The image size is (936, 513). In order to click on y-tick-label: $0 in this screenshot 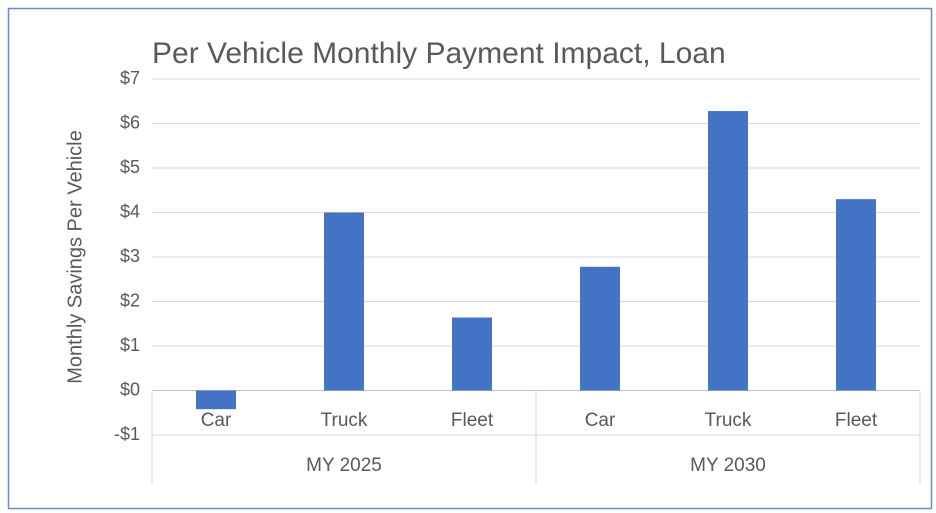, I will do `click(130, 389)`.